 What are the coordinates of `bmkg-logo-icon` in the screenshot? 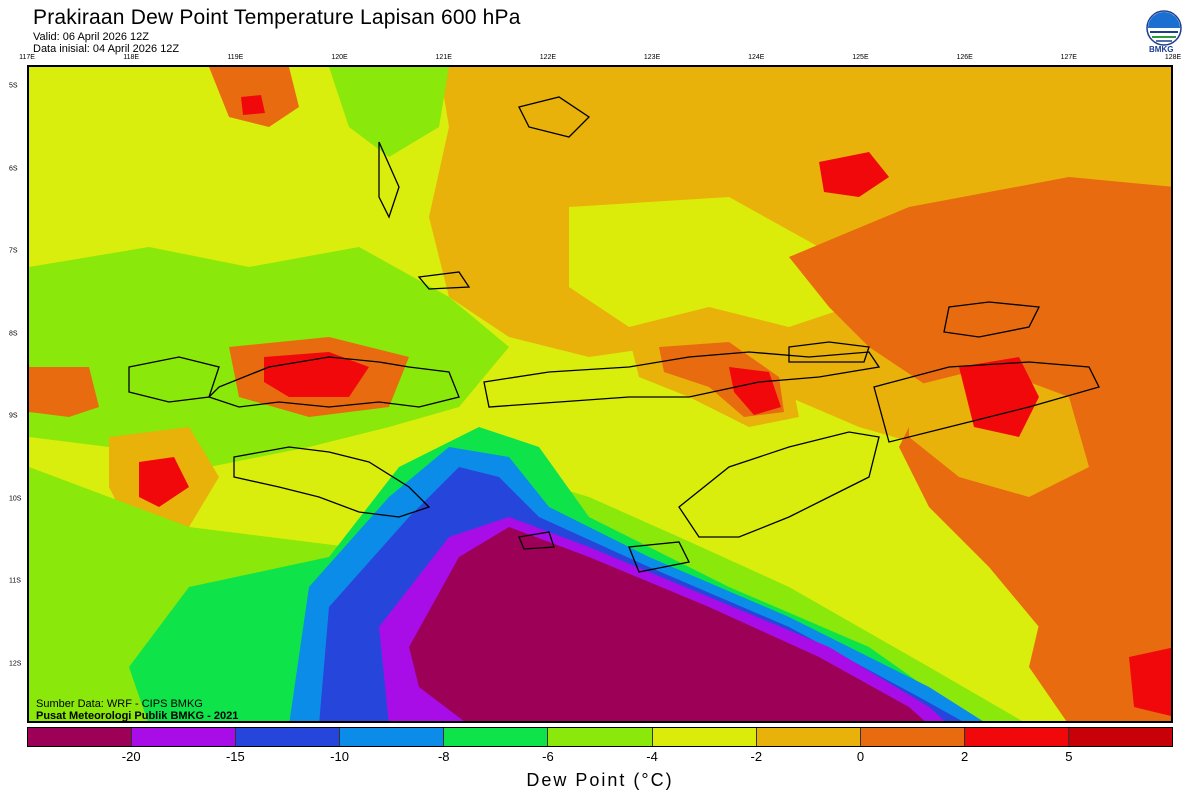 It's located at (1164, 28).